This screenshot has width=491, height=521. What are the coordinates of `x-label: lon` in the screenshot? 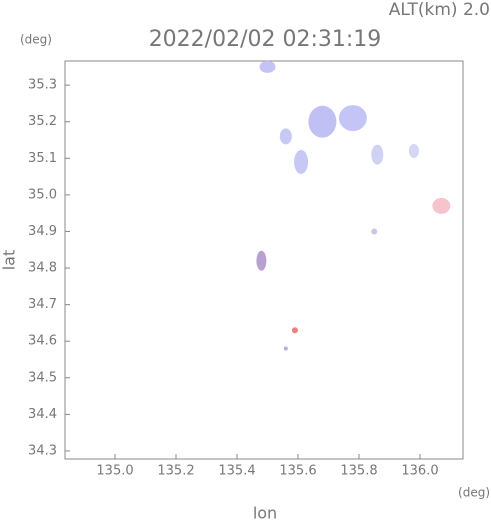 It's located at (265, 512).